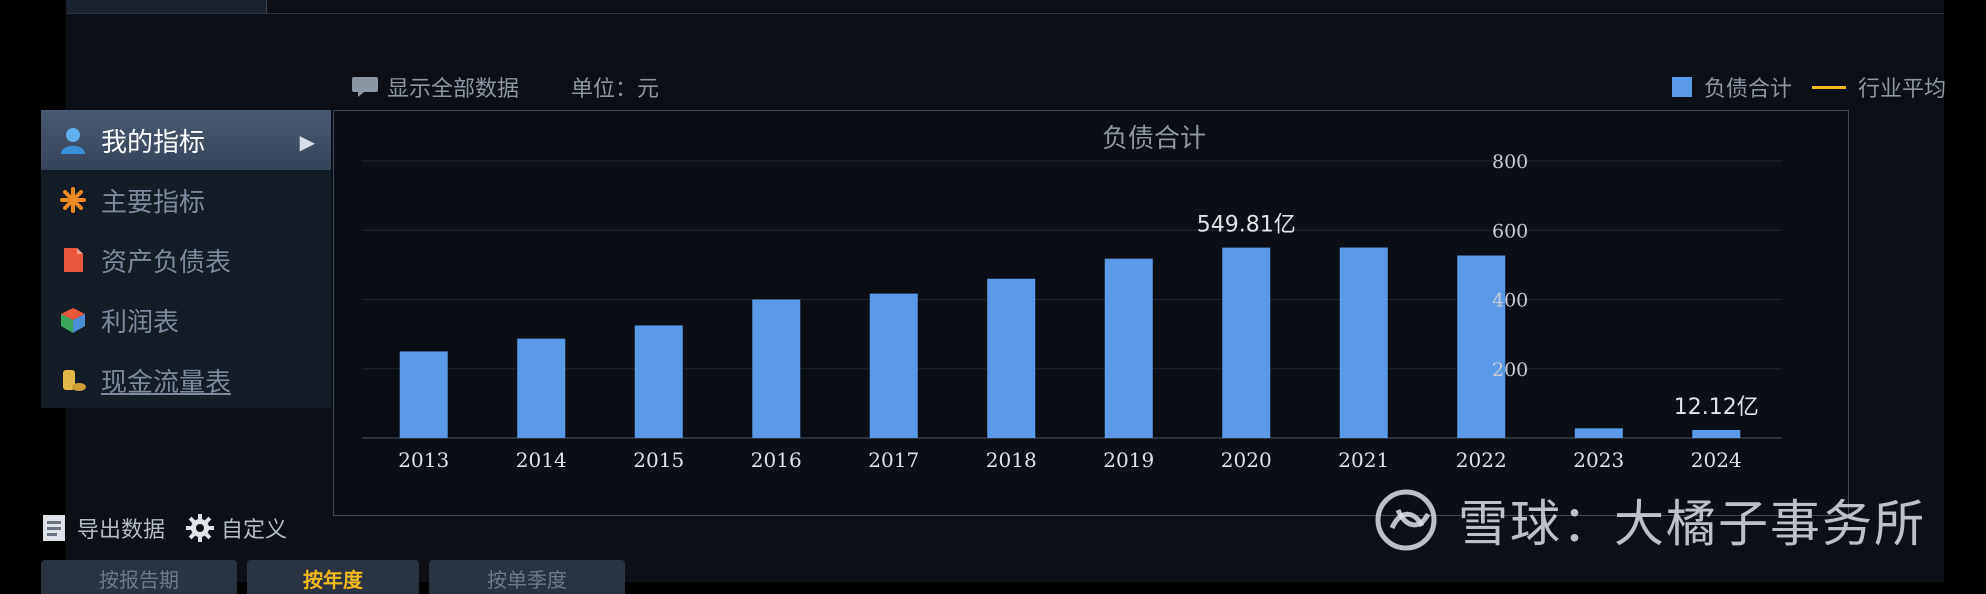  I want to click on data-label: 12.12亿, so click(1716, 407).